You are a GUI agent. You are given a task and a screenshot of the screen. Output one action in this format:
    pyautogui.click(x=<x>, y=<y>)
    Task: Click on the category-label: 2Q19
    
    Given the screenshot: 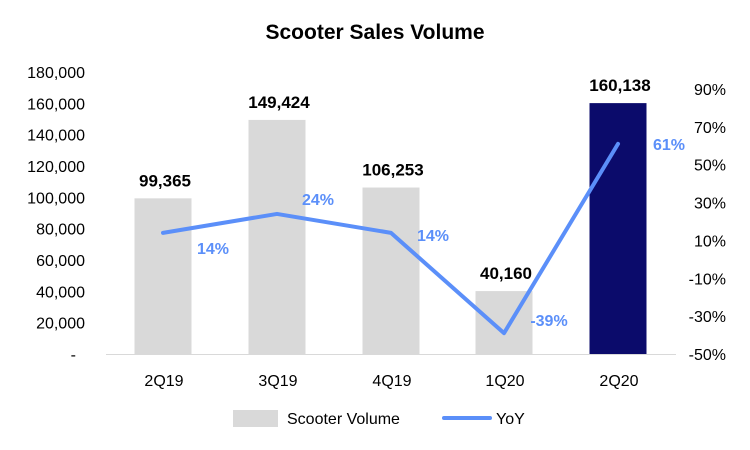 What is the action you would take?
    pyautogui.click(x=163, y=381)
    